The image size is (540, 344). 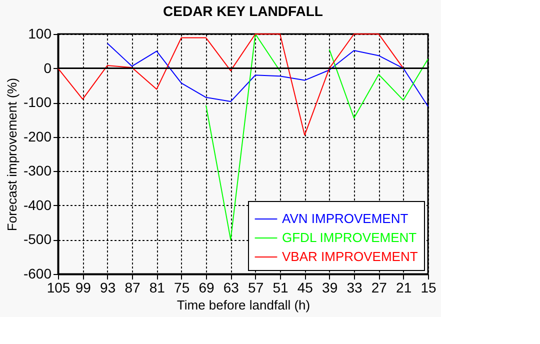 I want to click on x-tick-label: 15, so click(x=428, y=288).